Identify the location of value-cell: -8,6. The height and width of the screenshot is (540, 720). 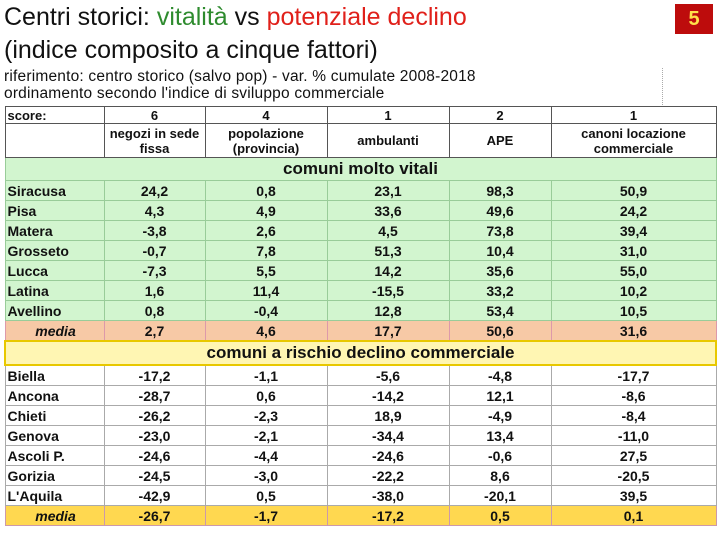
(633, 395).